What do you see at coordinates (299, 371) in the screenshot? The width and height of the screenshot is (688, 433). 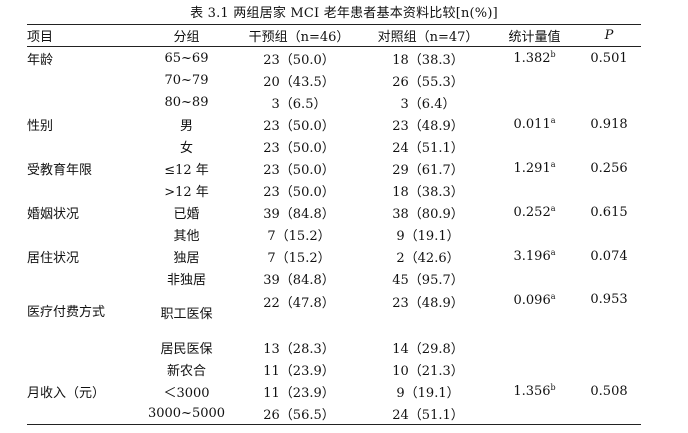 I see `cell-intervention-text: 11（23.9）` at bounding box center [299, 371].